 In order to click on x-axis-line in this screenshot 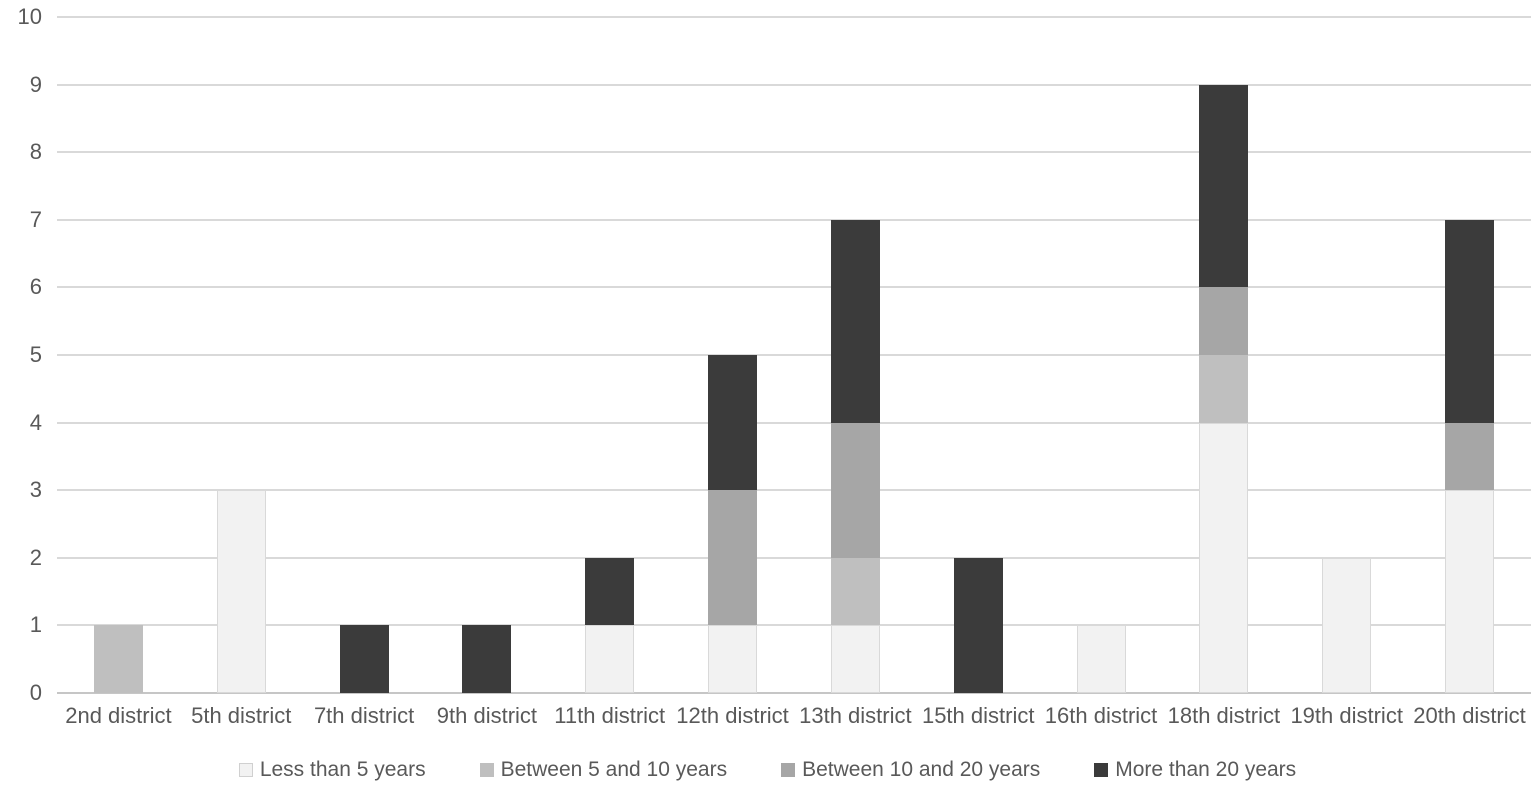, I will do `click(794, 693)`.